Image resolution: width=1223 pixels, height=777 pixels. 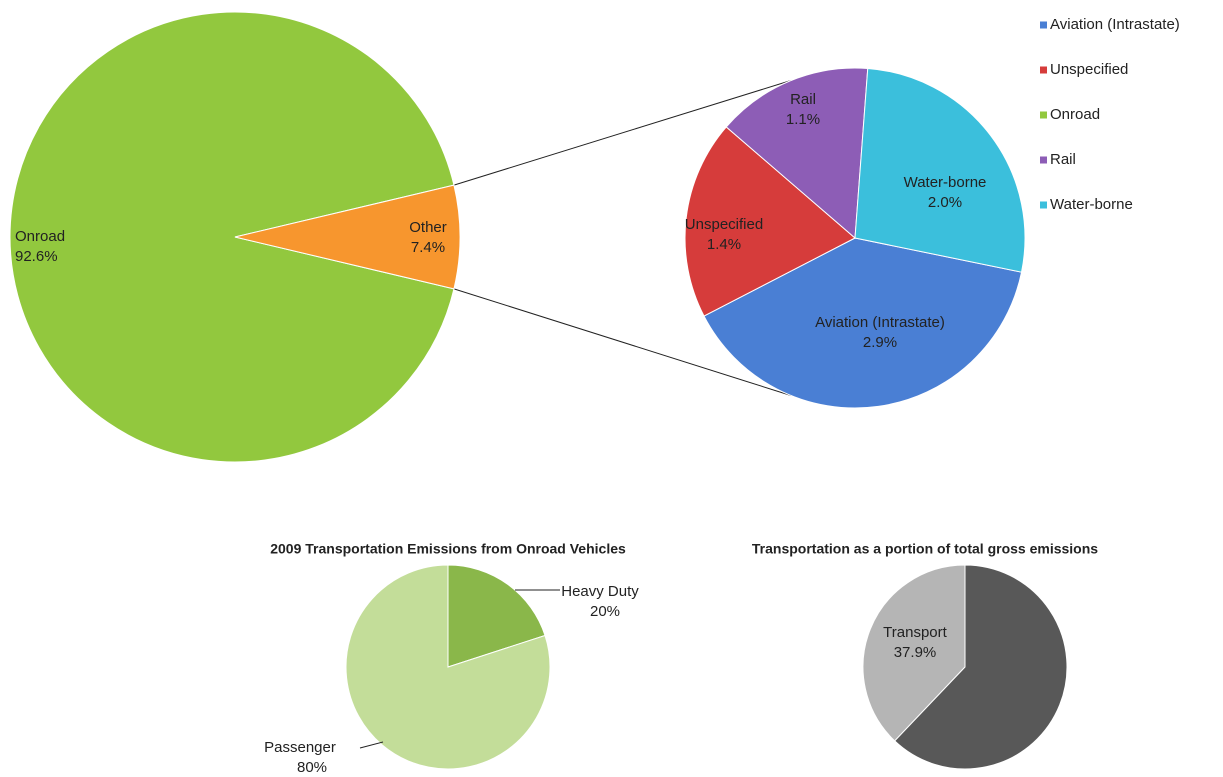 I want to click on slice-value-label: 2.9%, so click(x=880, y=342).